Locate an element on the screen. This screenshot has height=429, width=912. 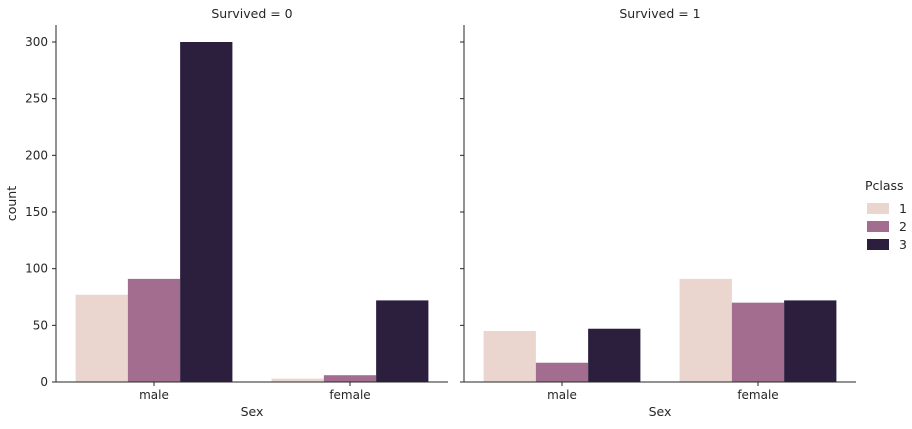
y-axis-title: count is located at coordinates (11, 203).